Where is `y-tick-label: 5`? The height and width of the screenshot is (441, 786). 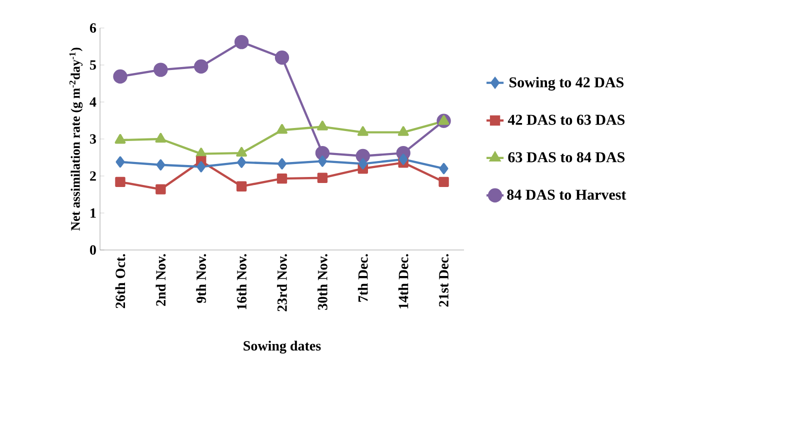
y-tick-label: 5 is located at coordinates (93, 65).